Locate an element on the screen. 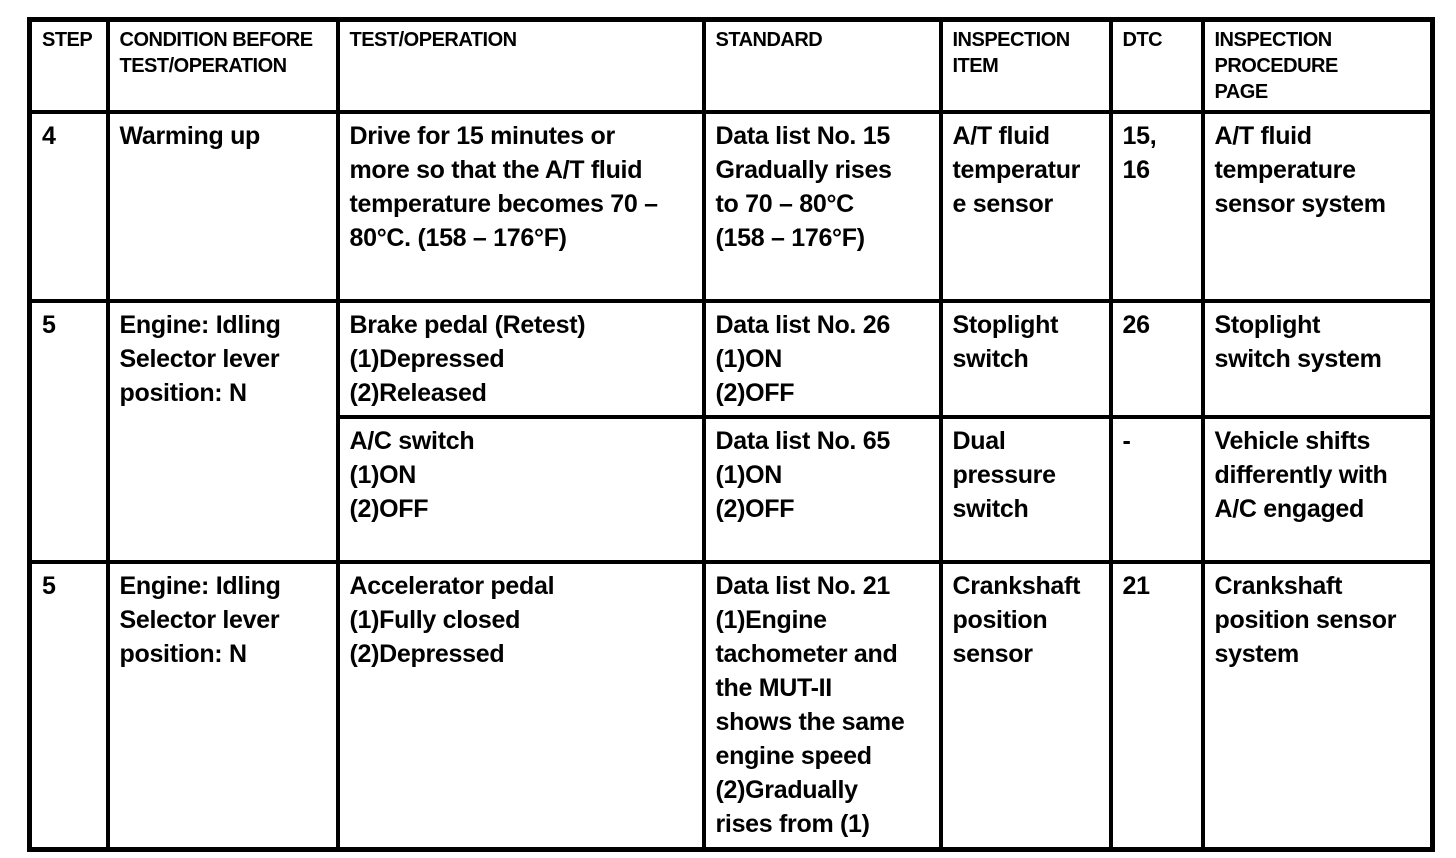 The height and width of the screenshot is (858, 1456). condition-cell: Warming up is located at coordinates (222, 206).